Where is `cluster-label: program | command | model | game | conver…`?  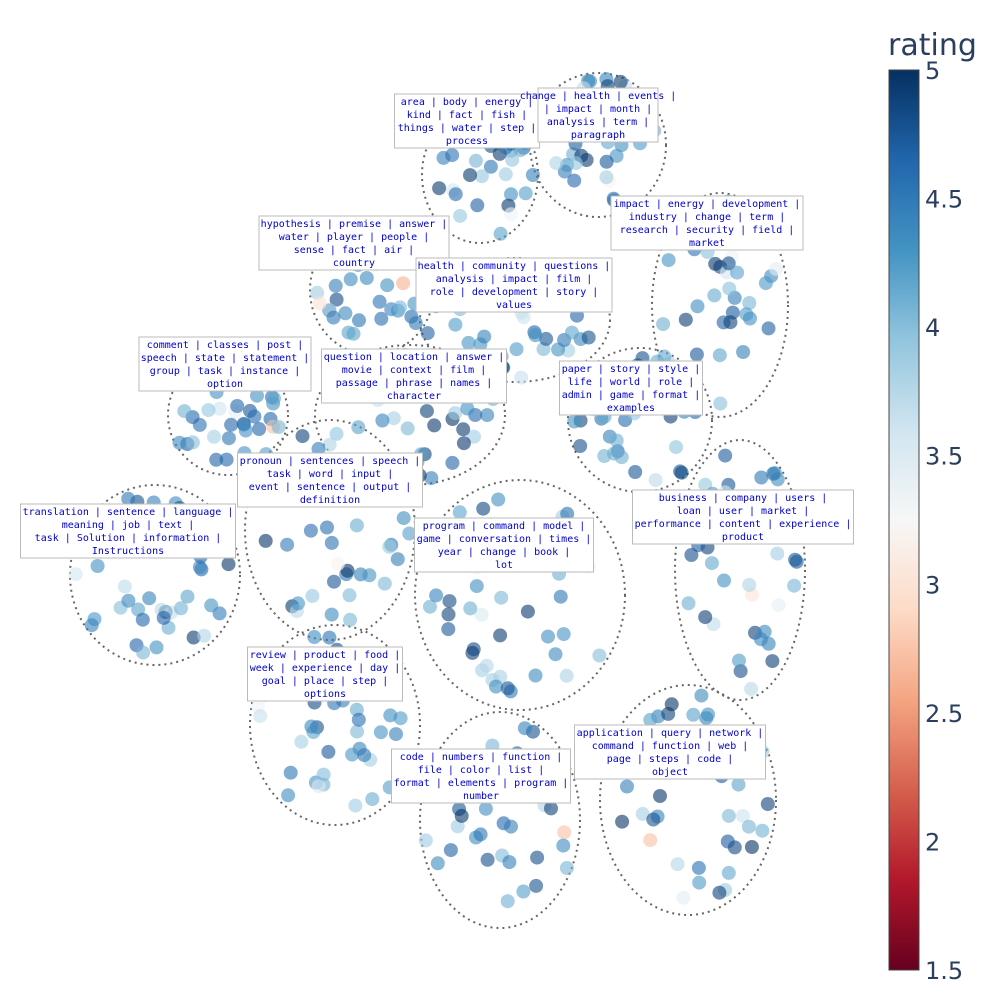 cluster-label: program | command | model | game | conver… is located at coordinates (504, 545).